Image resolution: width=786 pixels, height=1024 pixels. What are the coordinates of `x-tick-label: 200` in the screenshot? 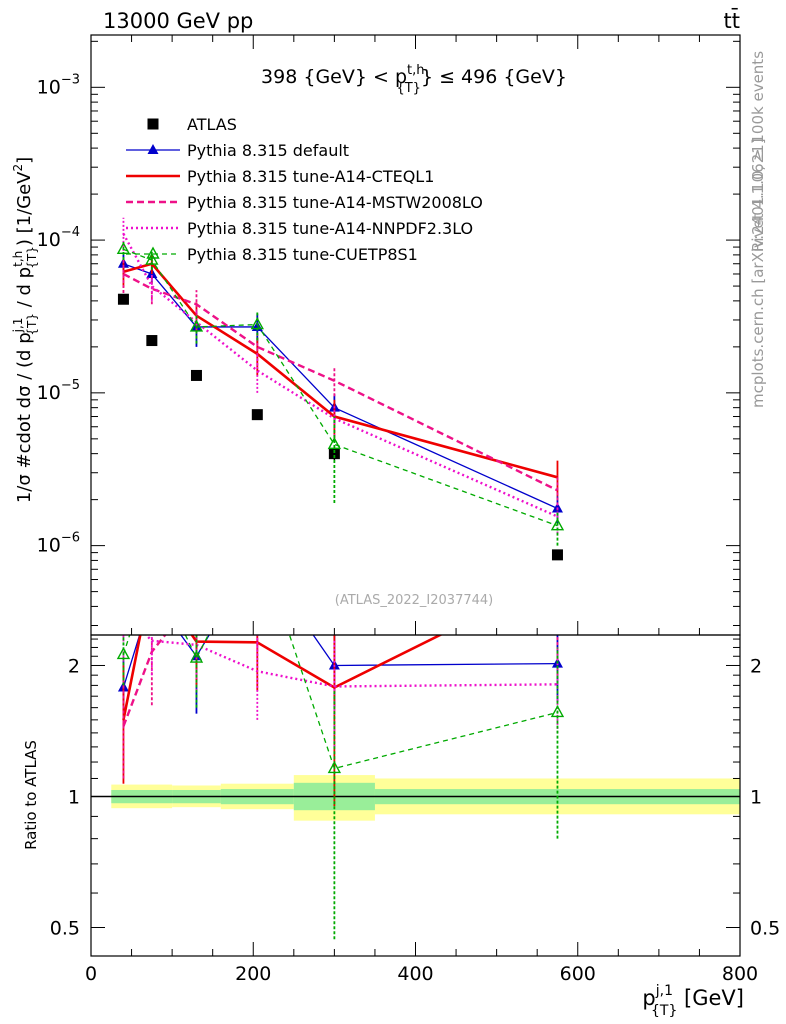 It's located at (253, 974).